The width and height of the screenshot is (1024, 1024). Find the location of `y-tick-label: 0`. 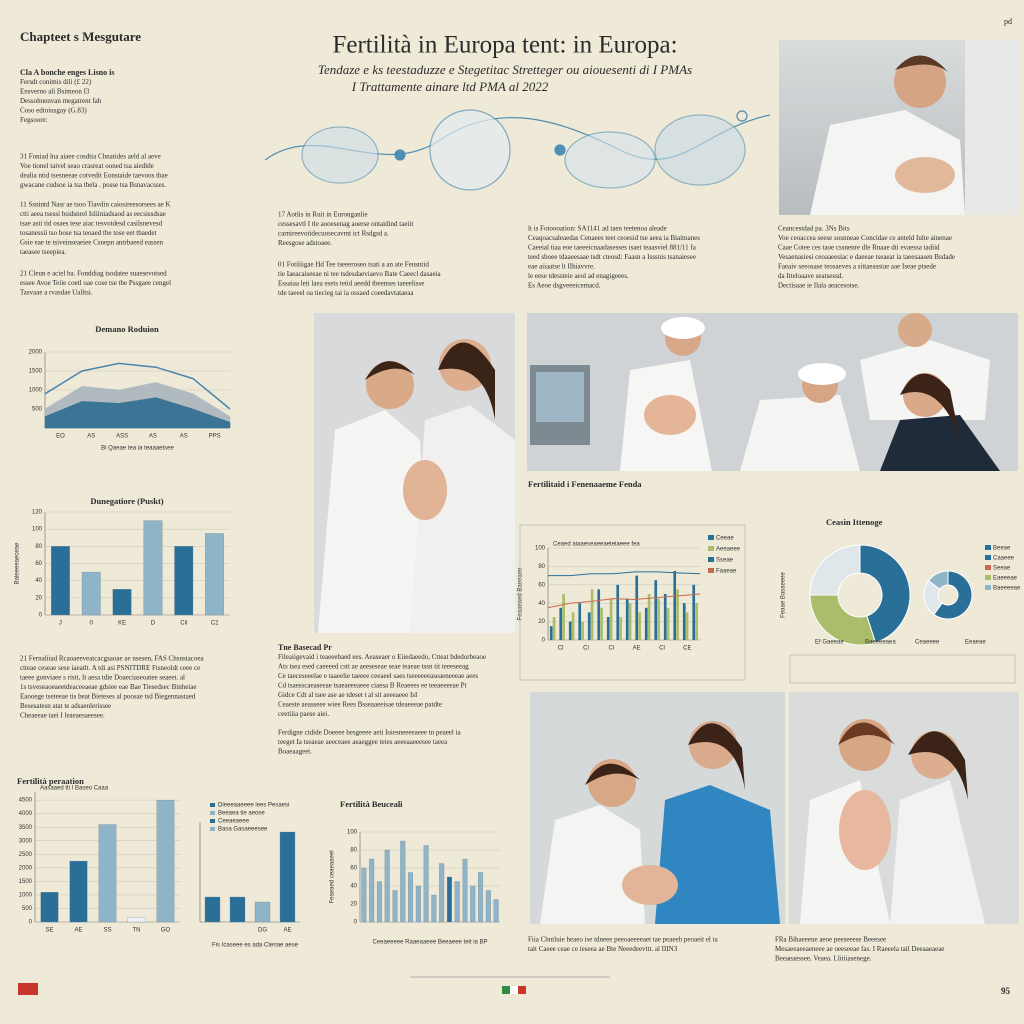

y-tick-label: 0 is located at coordinates (356, 923).